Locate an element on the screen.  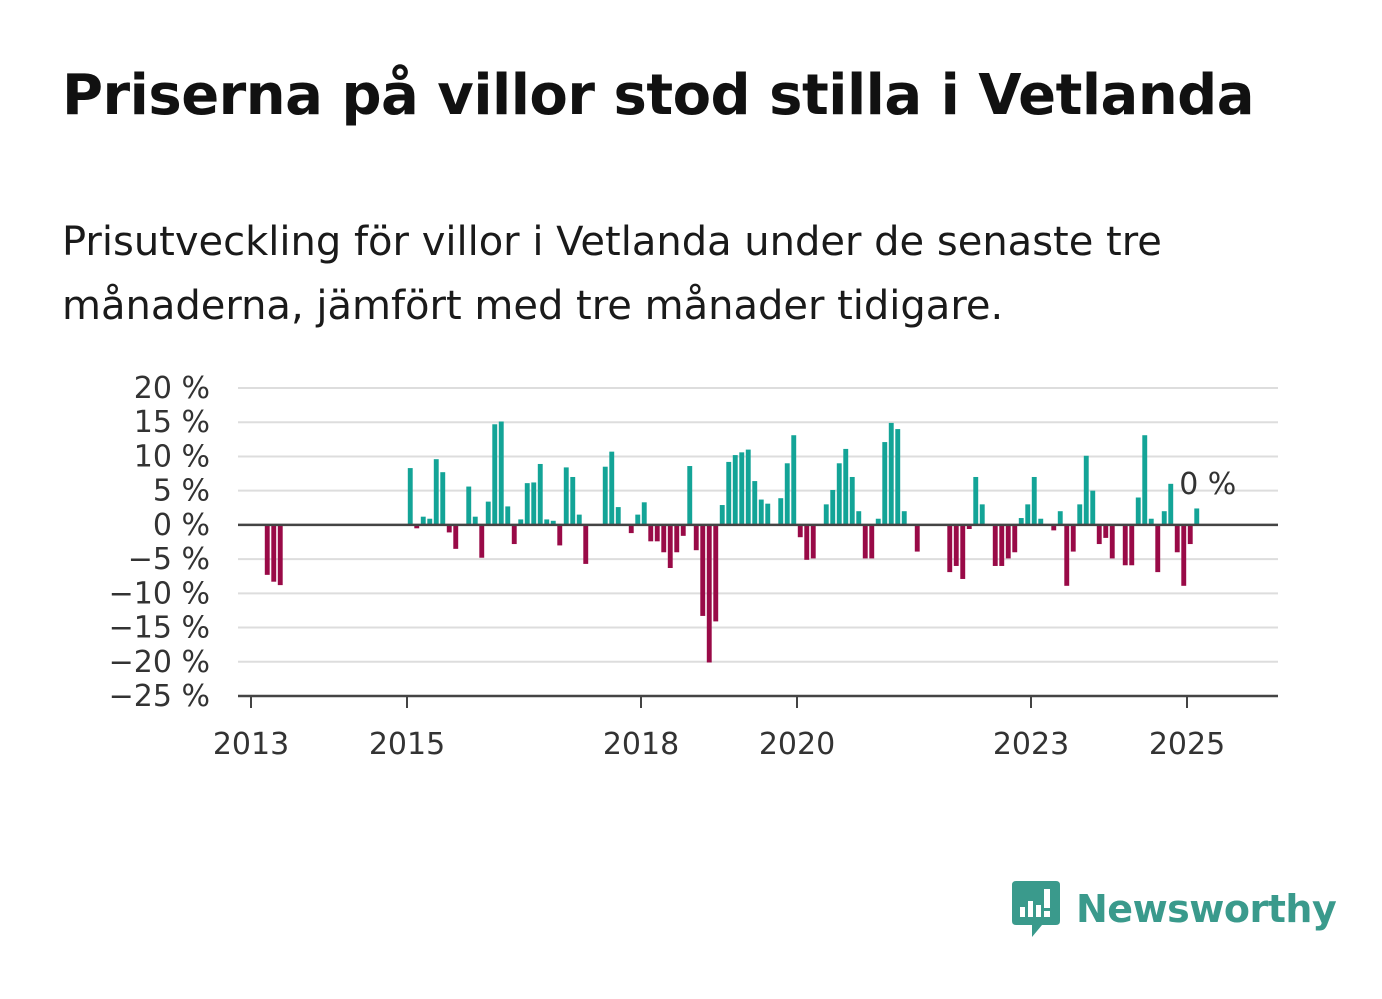
x-axis-tick-labels: 2013 2015 2018 2020 2023 2025 is located at coordinates (719, 729).